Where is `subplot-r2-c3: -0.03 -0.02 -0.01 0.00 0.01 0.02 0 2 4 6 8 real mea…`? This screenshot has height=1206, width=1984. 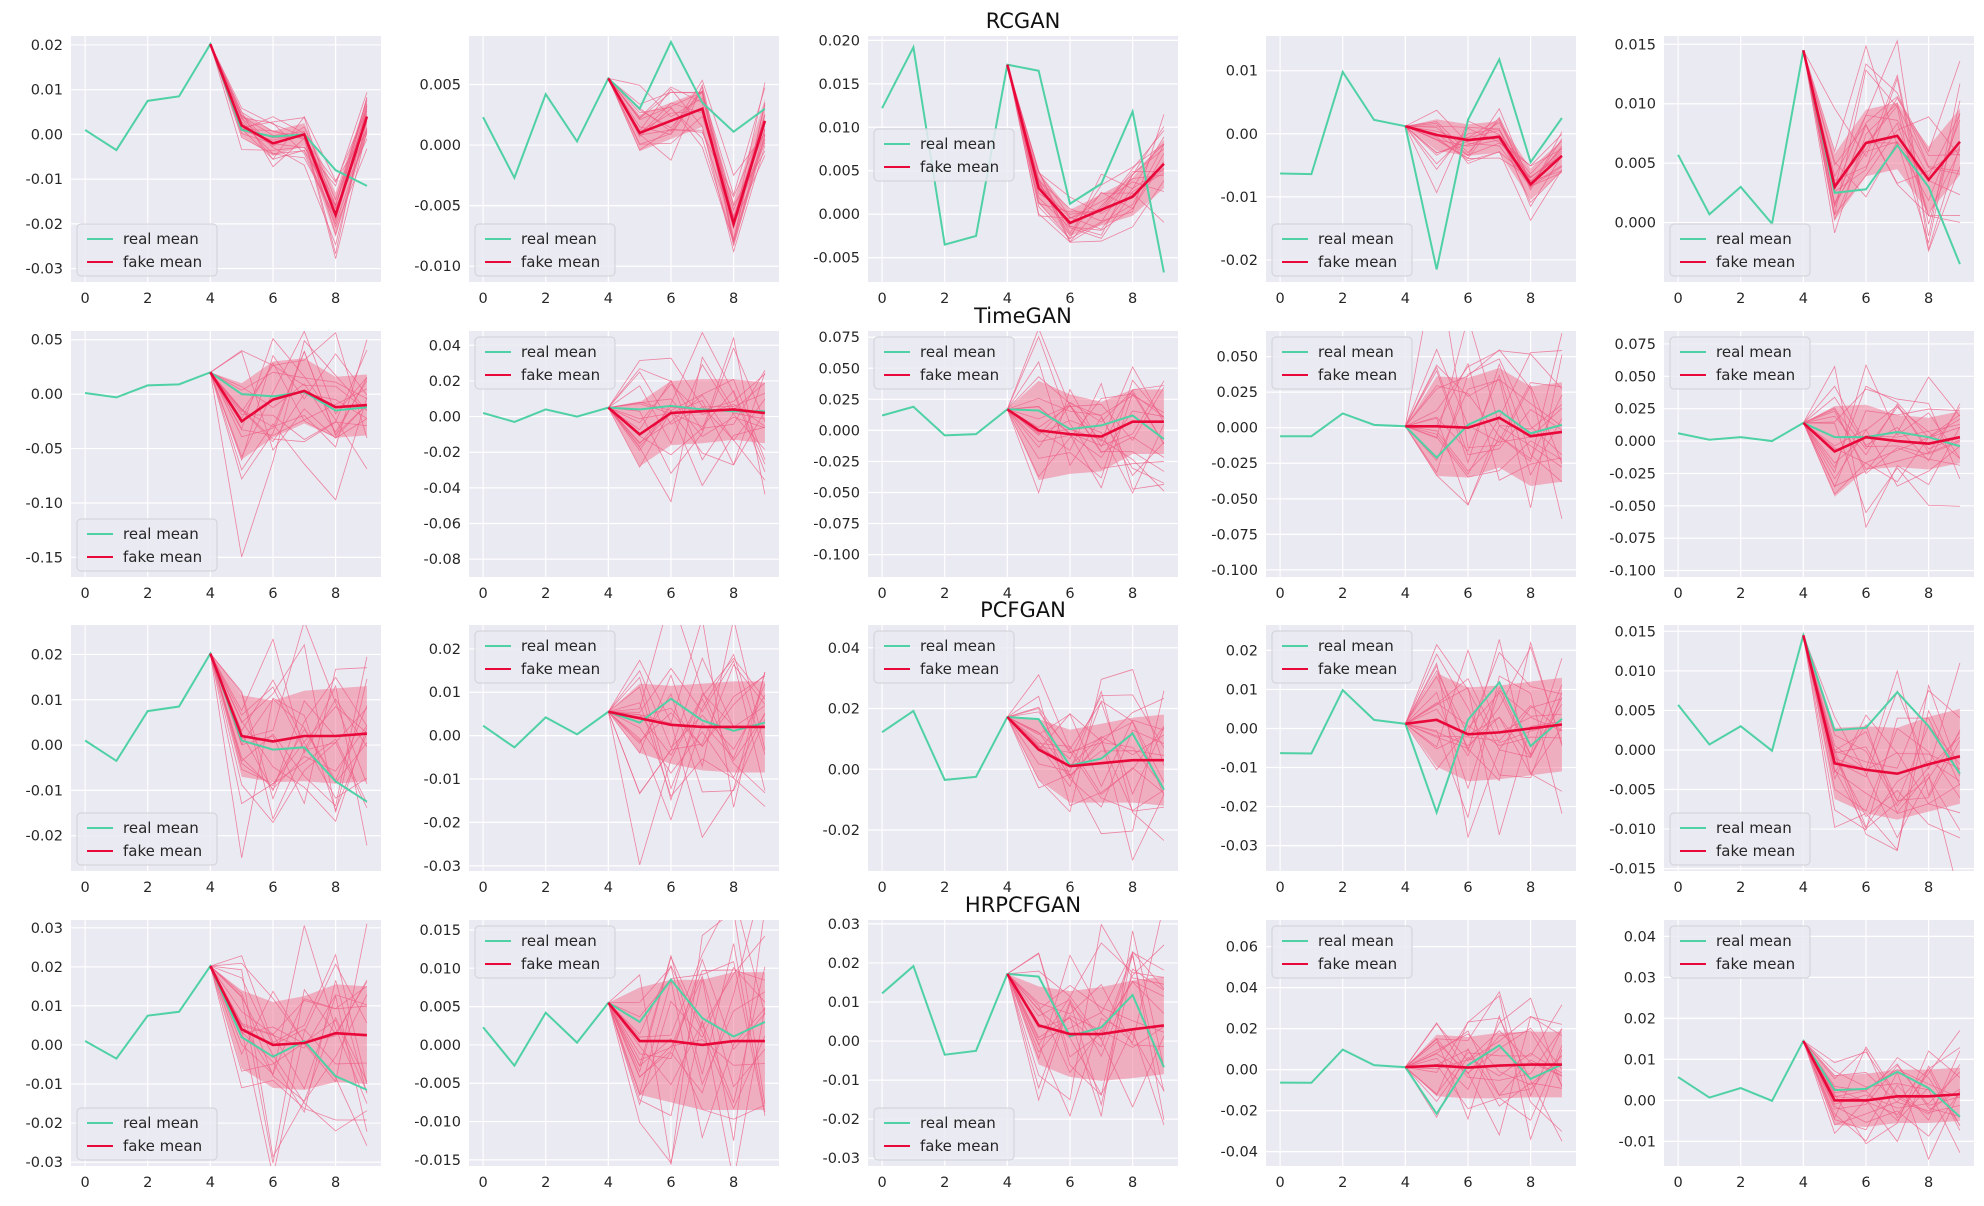 subplot-r2-c3: -0.03 -0.02 -0.01 0.00 0.01 0.02 0 2 4 6 8 real mea… is located at coordinates (1398, 760).